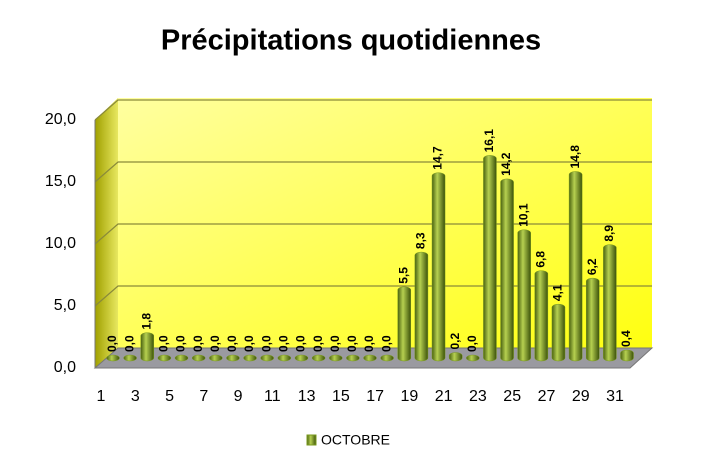  I want to click on legend-marker, so click(311, 440).